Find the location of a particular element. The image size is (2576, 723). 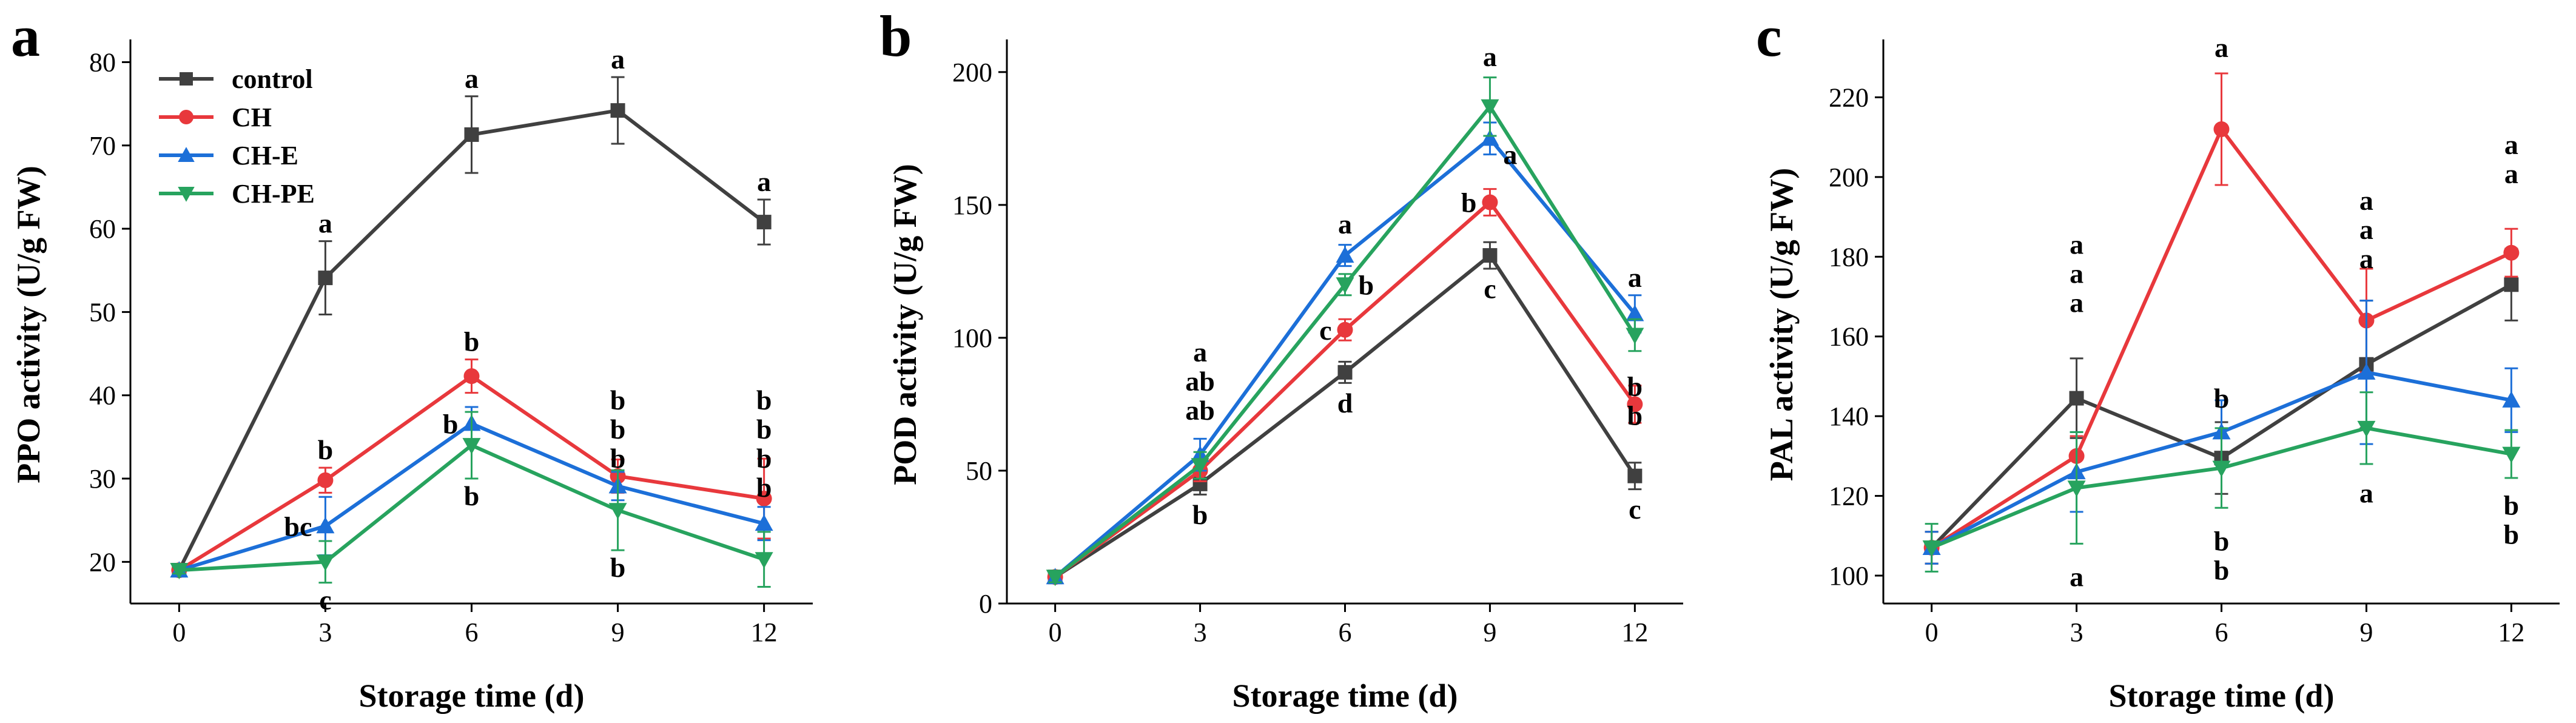

y-tick-label: 120 is located at coordinates (1849, 496).